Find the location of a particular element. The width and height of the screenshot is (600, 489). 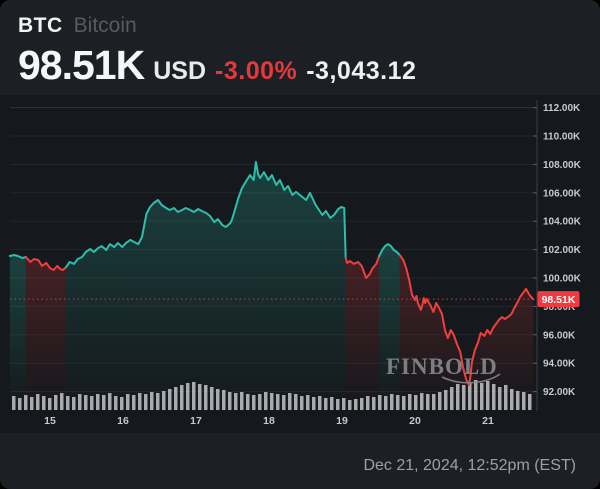

current-price-badge-label: 98.51K is located at coordinates (559, 300).